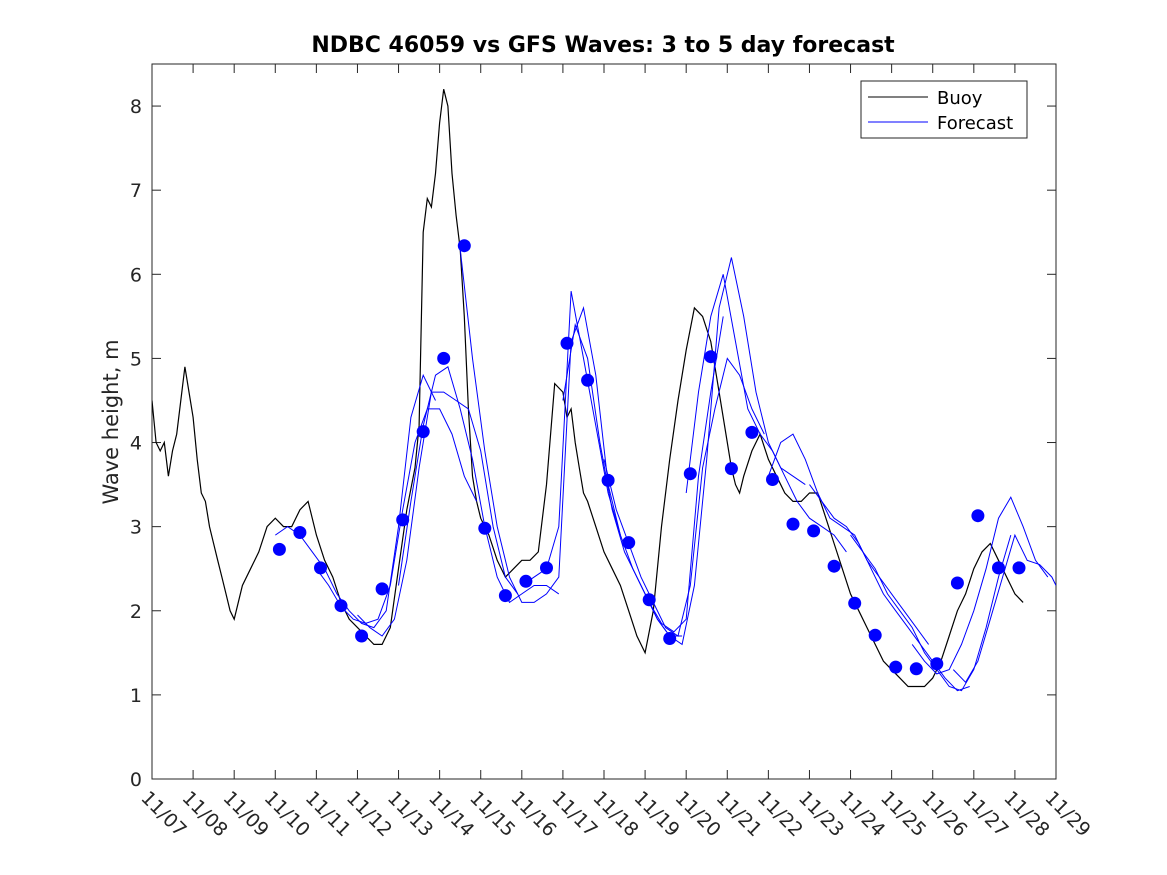 The image size is (1167, 875). I want to click on legend-forecast-label: Forecast, so click(975, 123).